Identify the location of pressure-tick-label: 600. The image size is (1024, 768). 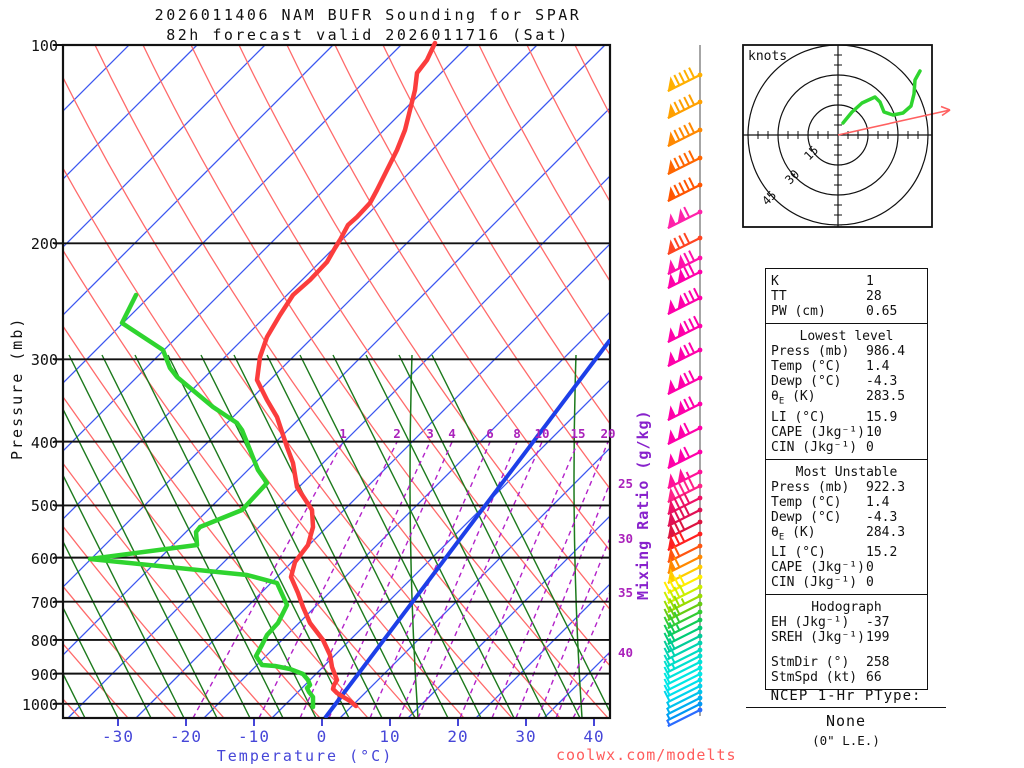
(44, 558).